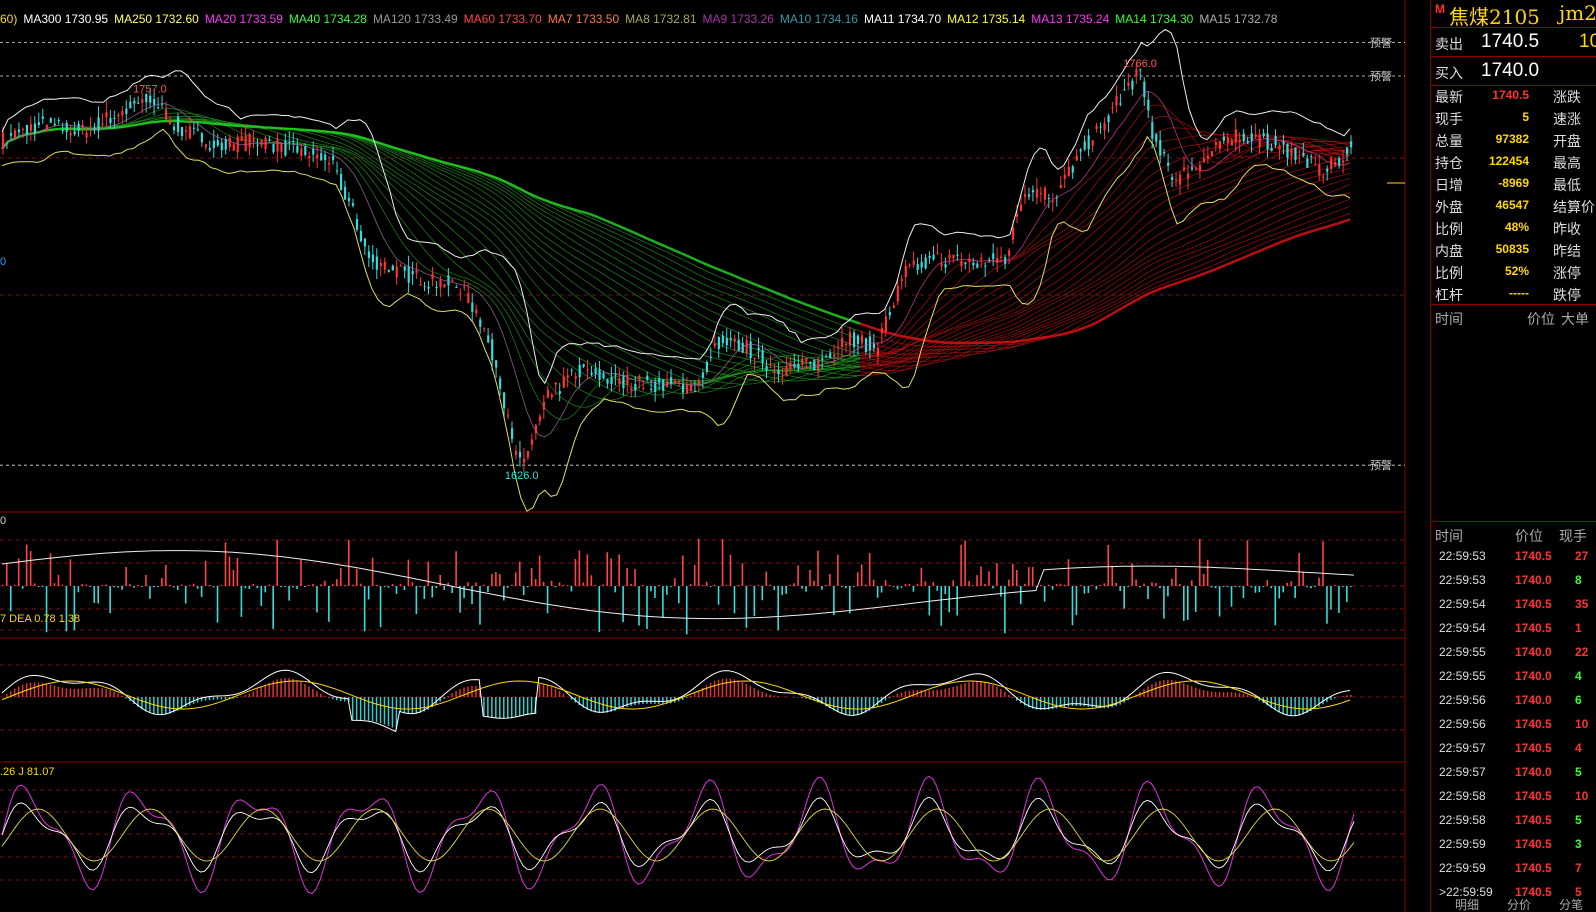 This screenshot has height=912, width=1596. I want to click on quote-label: 持仓, so click(1449, 163).